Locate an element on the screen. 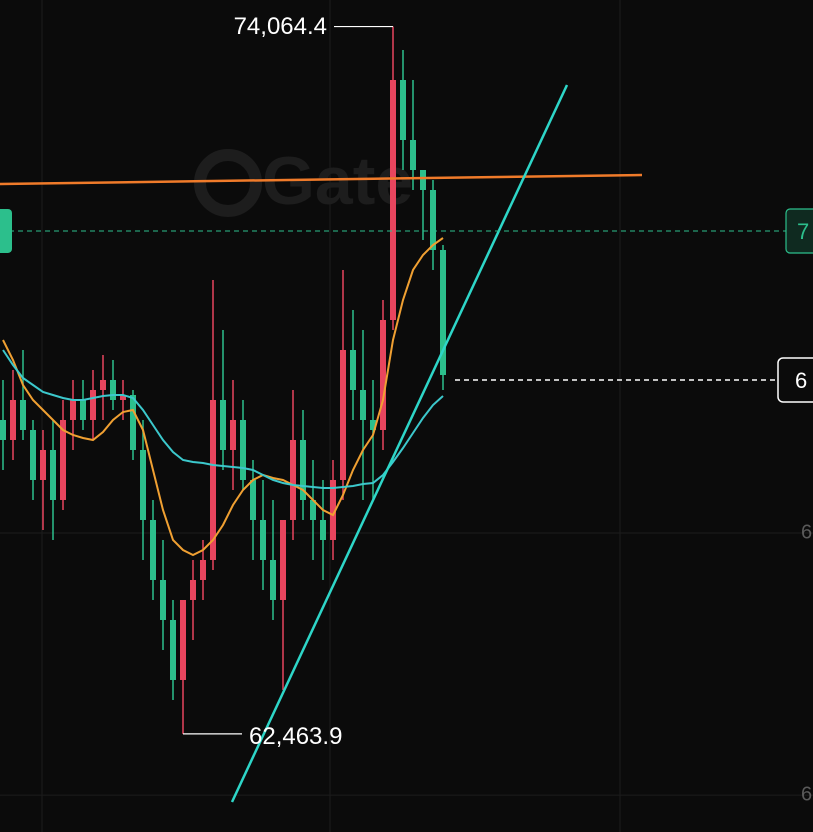 The height and width of the screenshot is (832, 813). ma-line is located at coordinates (223, 419).